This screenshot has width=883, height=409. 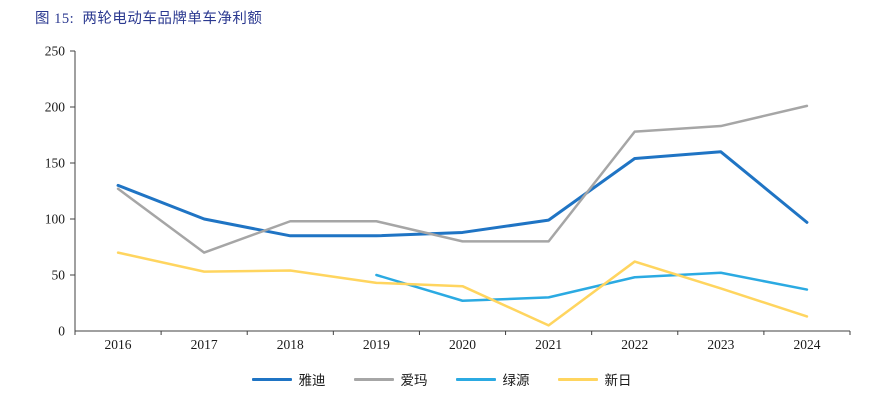 What do you see at coordinates (204, 344) in the screenshot?
I see `x-tick-label: 2017` at bounding box center [204, 344].